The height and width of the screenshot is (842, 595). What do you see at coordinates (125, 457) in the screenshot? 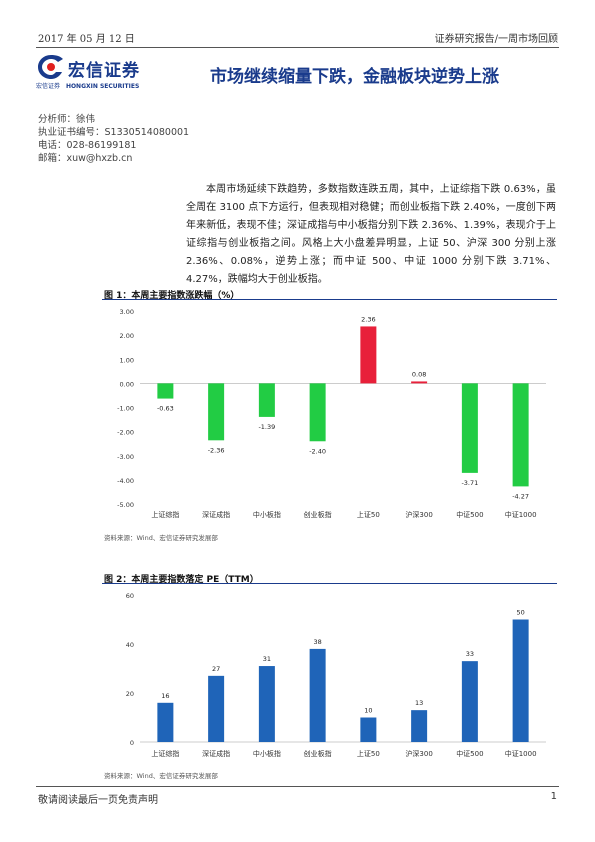
I see `chart1-ytick-label: -3.00` at bounding box center [125, 457].